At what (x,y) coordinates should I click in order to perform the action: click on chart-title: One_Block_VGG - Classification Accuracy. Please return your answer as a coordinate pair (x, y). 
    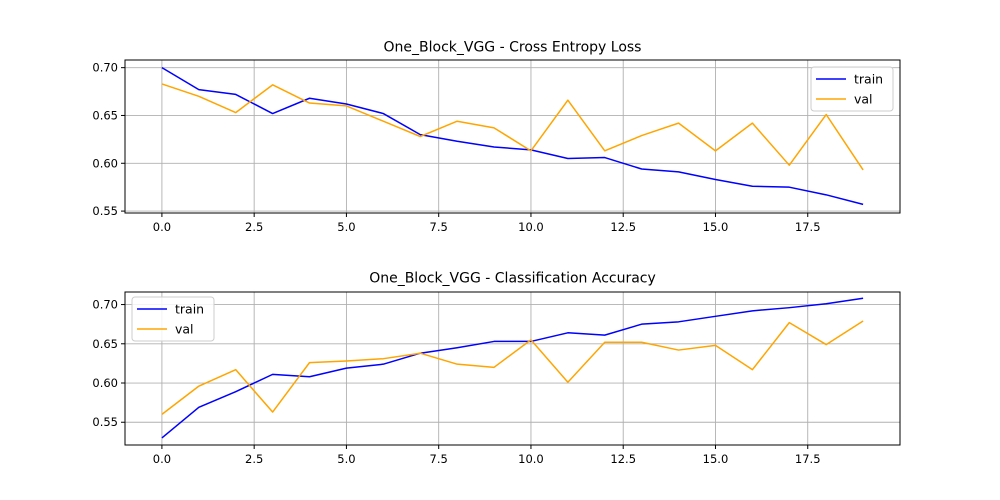
    Looking at the image, I should click on (512, 279).